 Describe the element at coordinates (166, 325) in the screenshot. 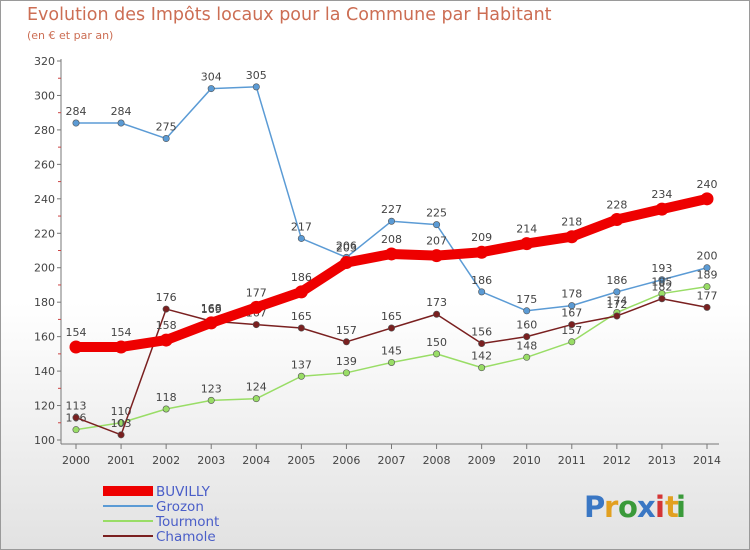

I see `data-label-buvilly: 158` at that location.